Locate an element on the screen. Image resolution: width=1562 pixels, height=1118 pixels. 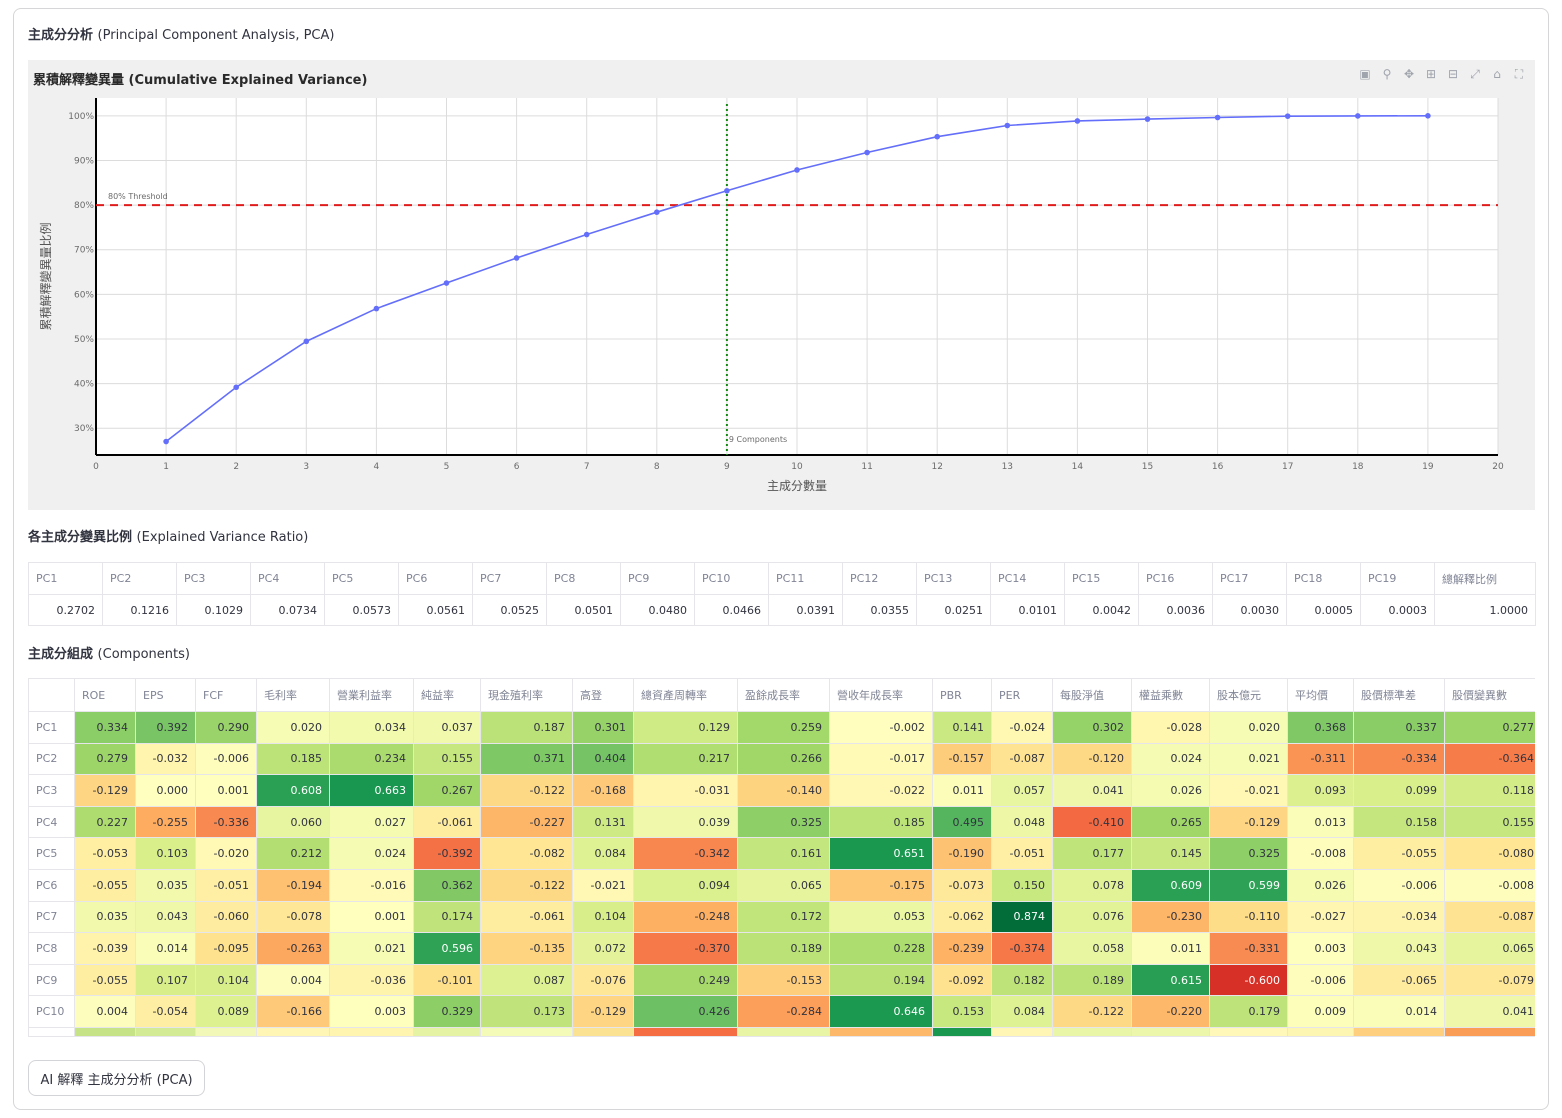
components-header-cell: 營業利益率 is located at coordinates (371, 695).